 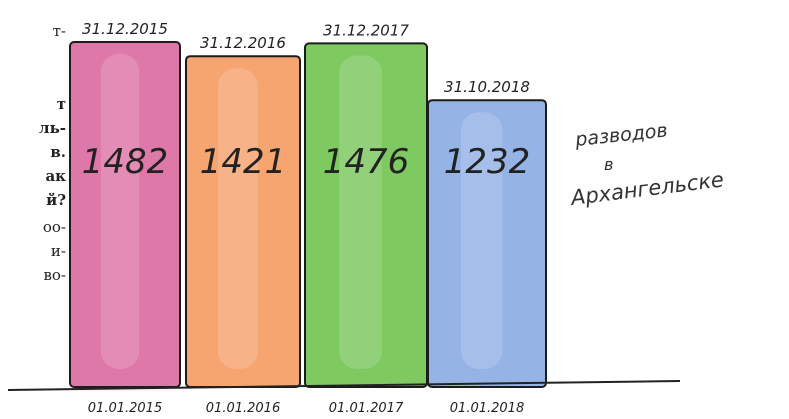 I want to click on bar-top-date-label: 31.10.2018, so click(x=487, y=87).